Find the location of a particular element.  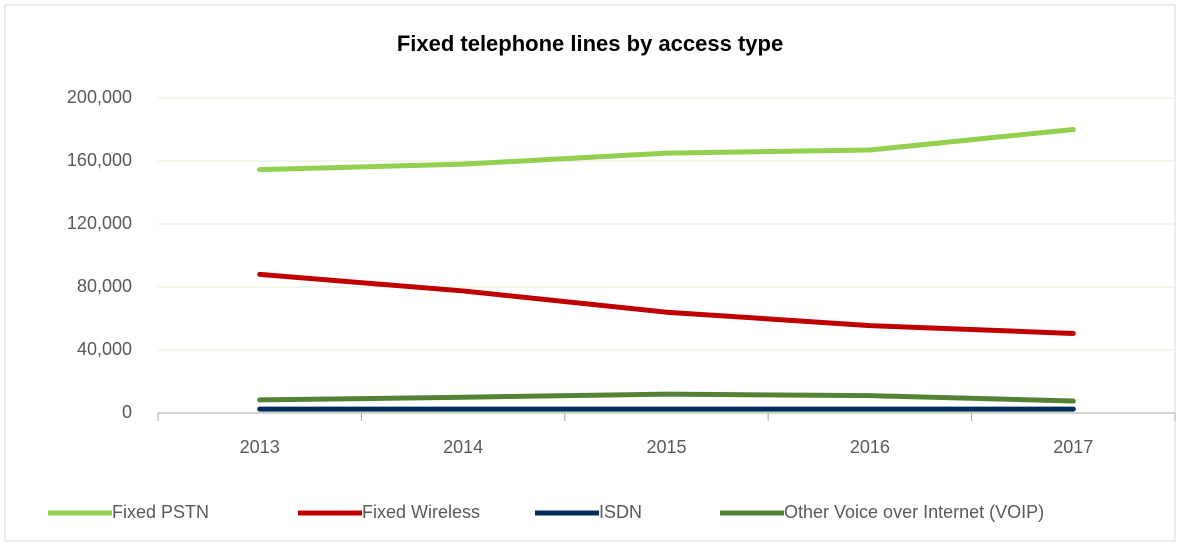

chart-title: Fixed telephone lines by access type is located at coordinates (590, 43).